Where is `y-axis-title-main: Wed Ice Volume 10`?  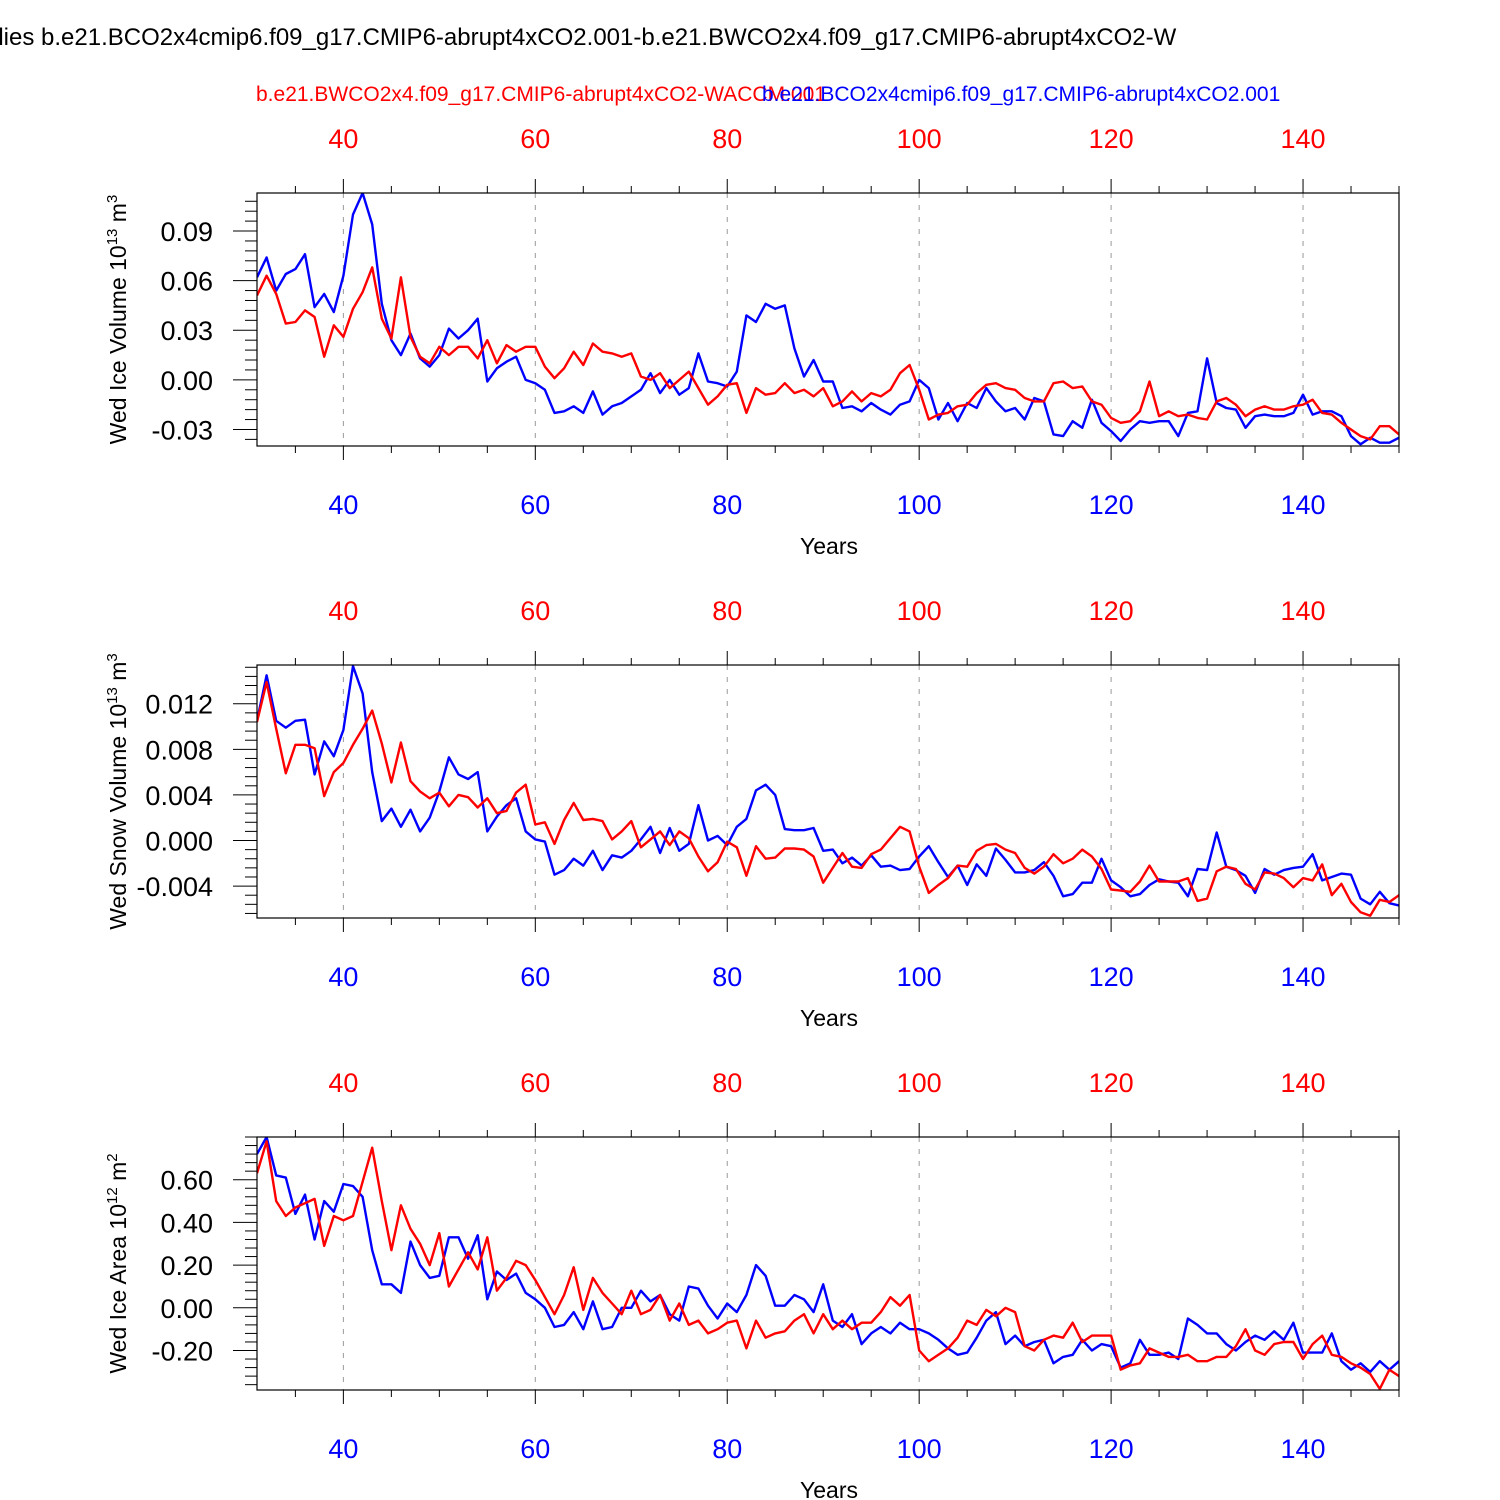
y-axis-title-main: Wed Ice Volume 10 is located at coordinates (118, 344).